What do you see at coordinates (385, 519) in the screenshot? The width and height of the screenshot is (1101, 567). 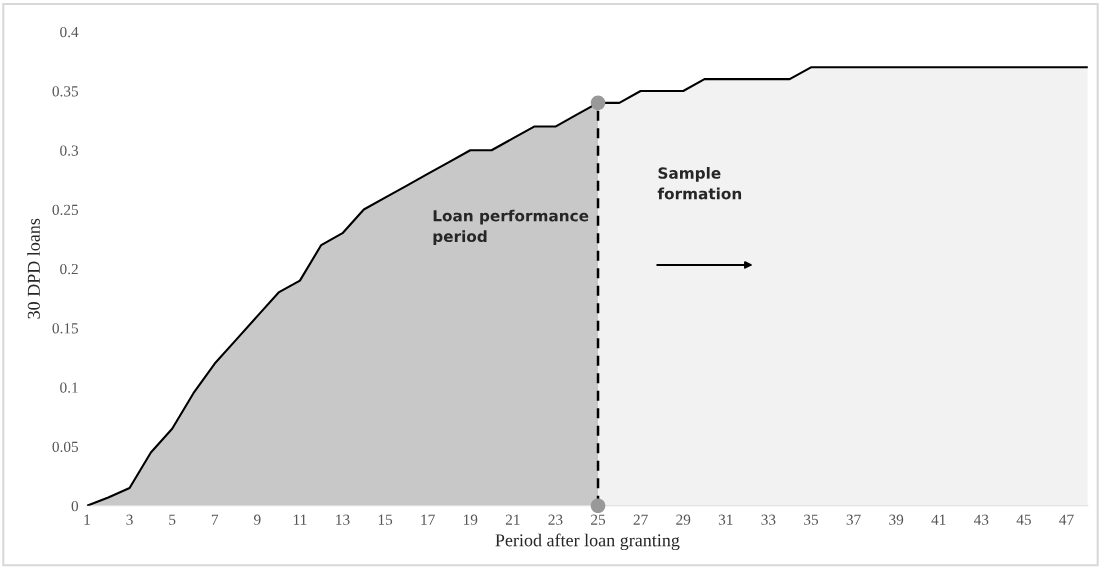 I see `x-tick-label: 15` at bounding box center [385, 519].